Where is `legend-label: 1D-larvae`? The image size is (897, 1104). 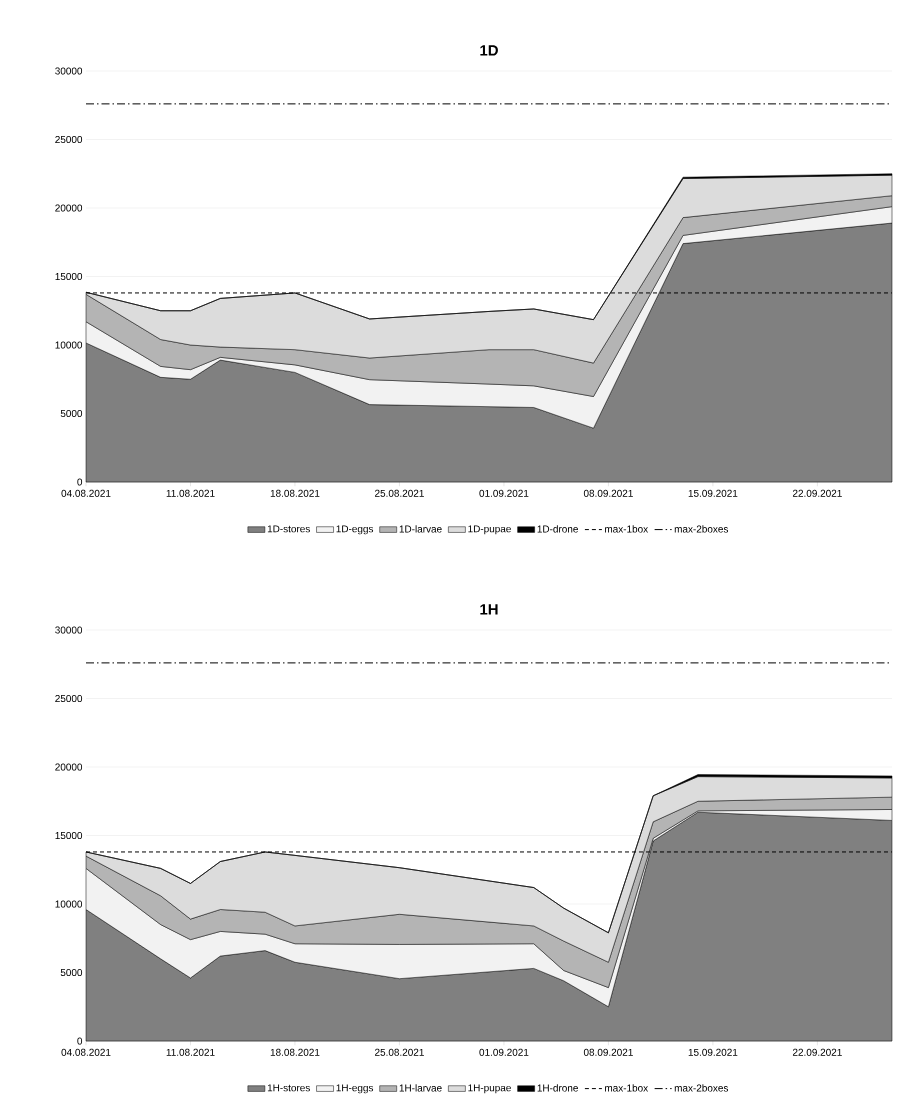 legend-label: 1D-larvae is located at coordinates (420, 529).